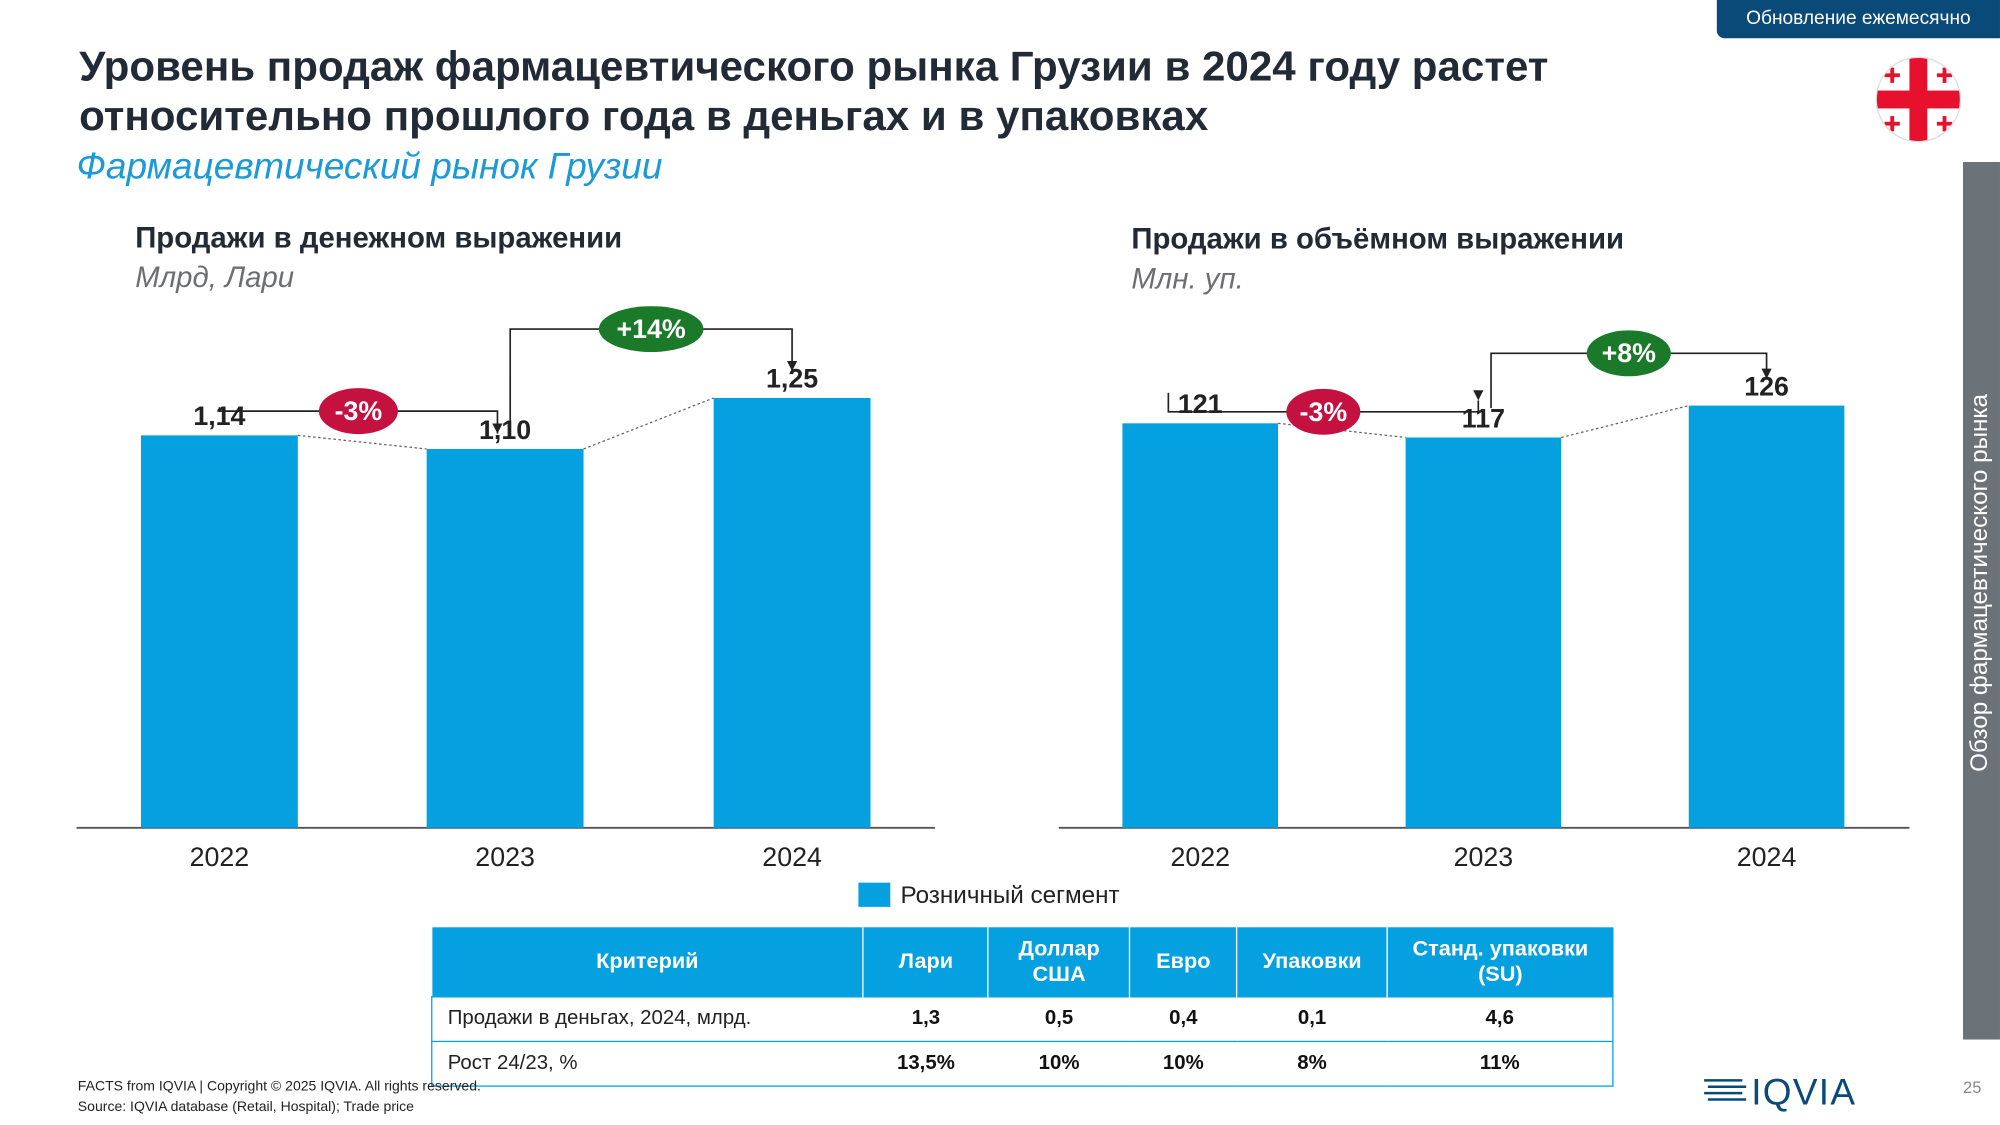 This screenshot has height=1125, width=2000. What do you see at coordinates (1059, 962) in the screenshot?
I see `table-header: Доллар США` at bounding box center [1059, 962].